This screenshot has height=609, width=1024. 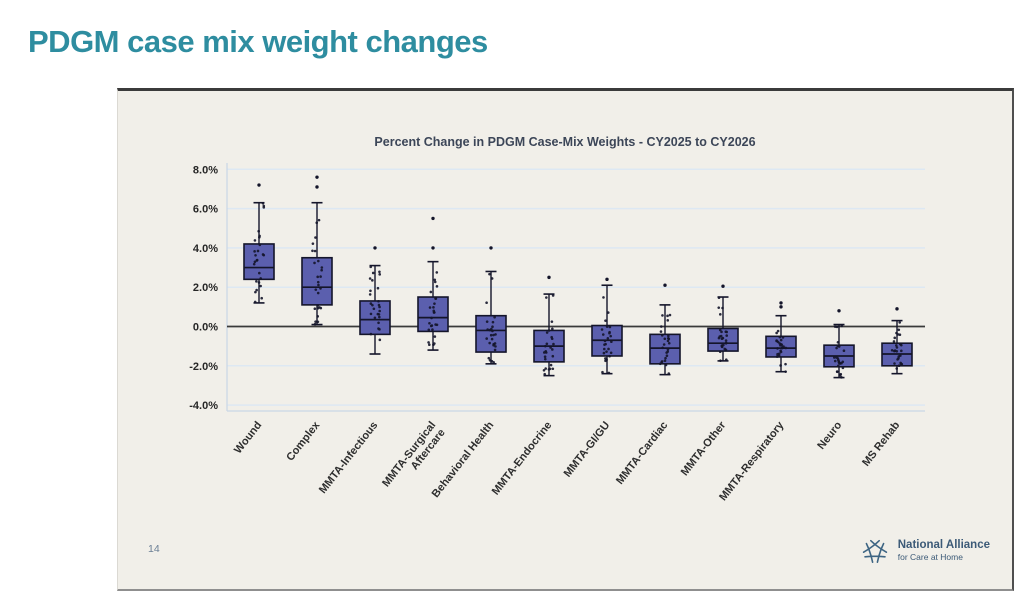 I want to click on y-tick-label: 0.0%, so click(x=205, y=328).